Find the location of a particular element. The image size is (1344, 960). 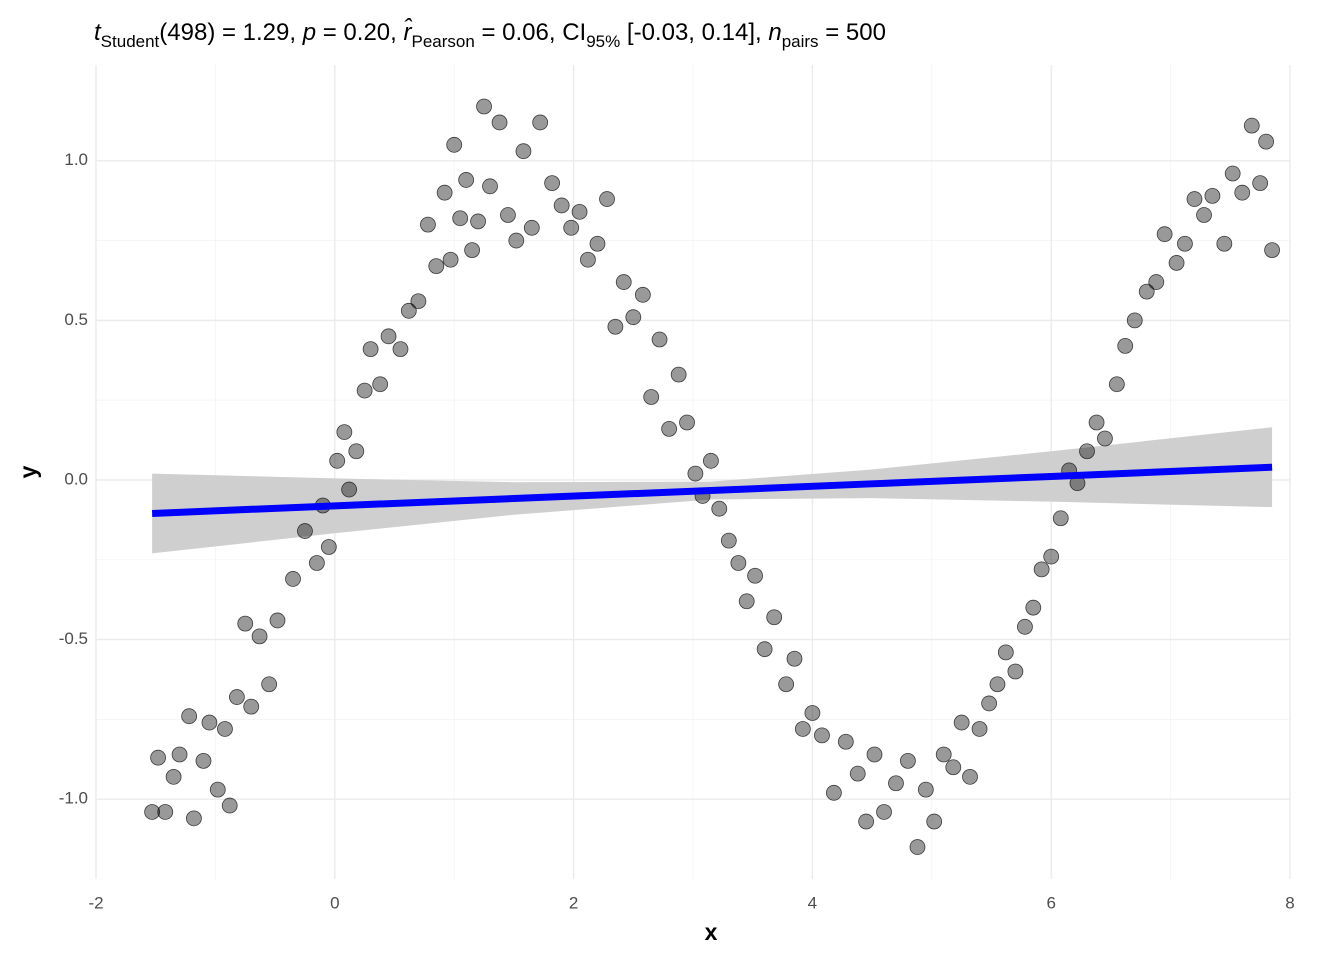

title-part: 95% is located at coordinates (603, 41).